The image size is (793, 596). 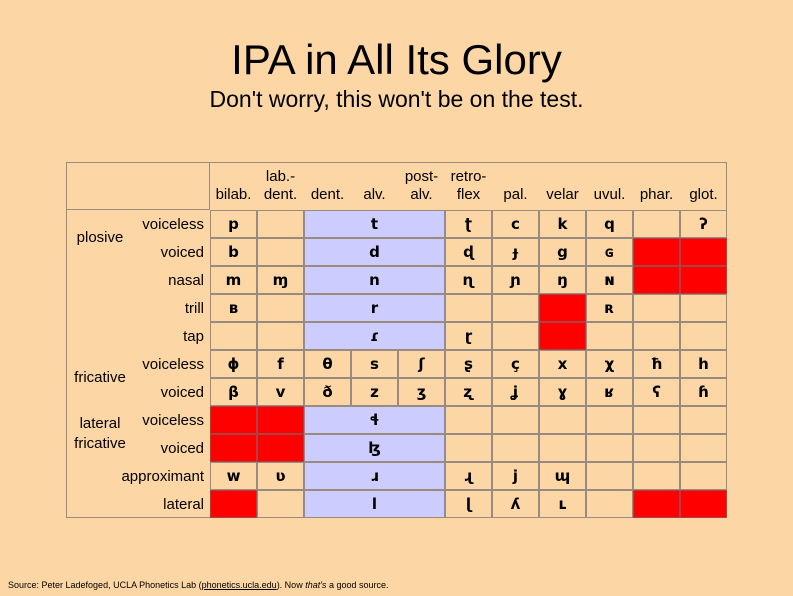 I want to click on source-emphasis: that's, so click(x=316, y=585).